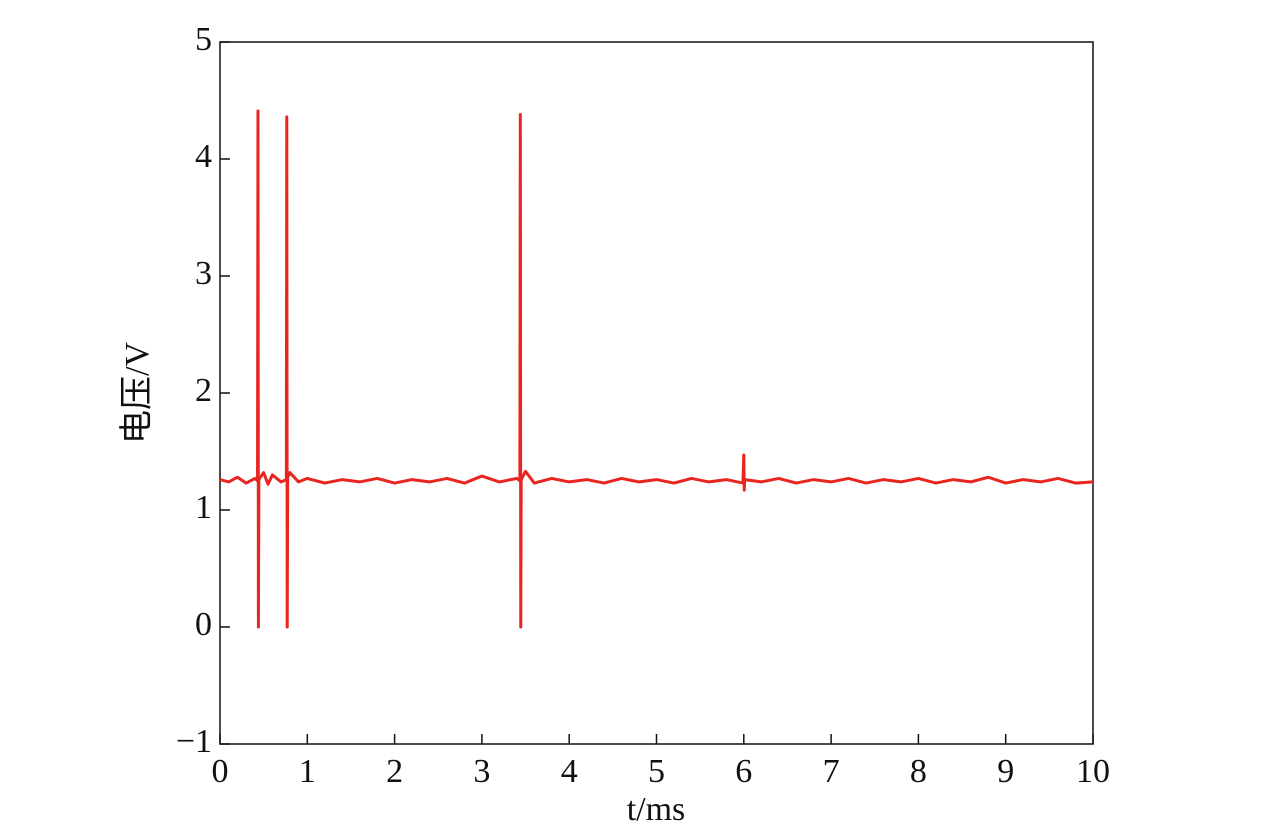  I want to click on x-tick-label: 1, so click(307, 771).